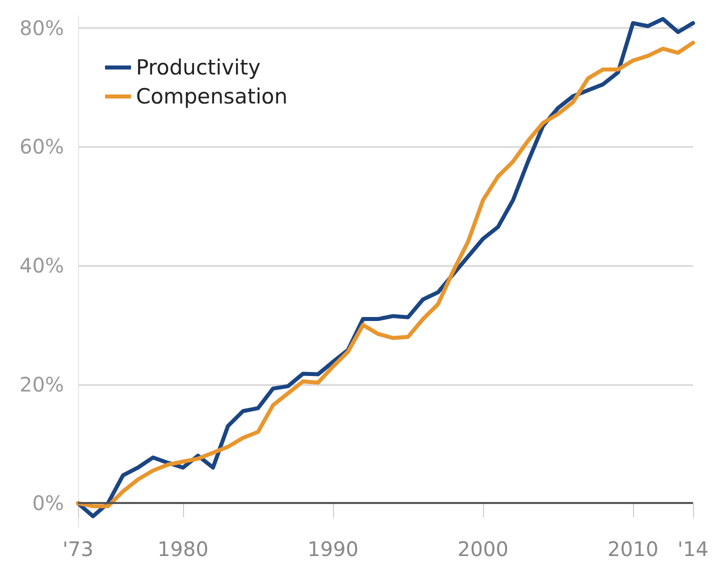 The width and height of the screenshot is (717, 577). I want to click on x-tick-label: 1980, so click(183, 549).